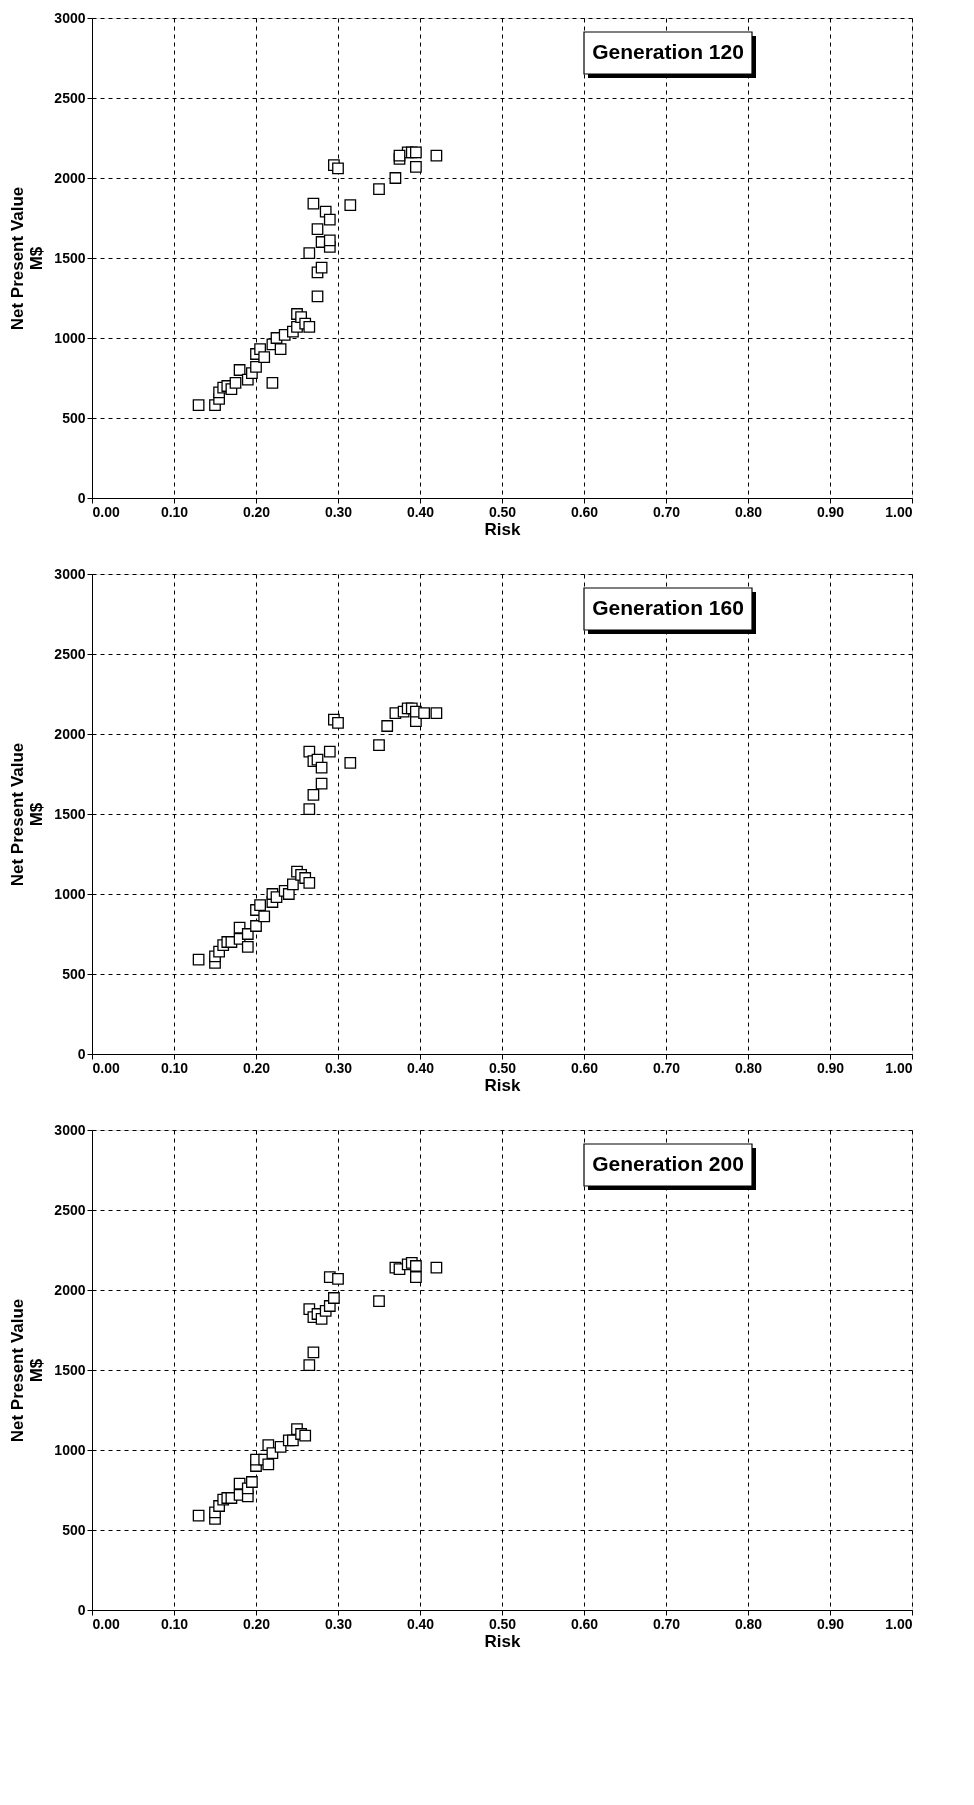  What do you see at coordinates (584, 1623) in the screenshot?
I see `x-tick-label: 0.60` at bounding box center [584, 1623].